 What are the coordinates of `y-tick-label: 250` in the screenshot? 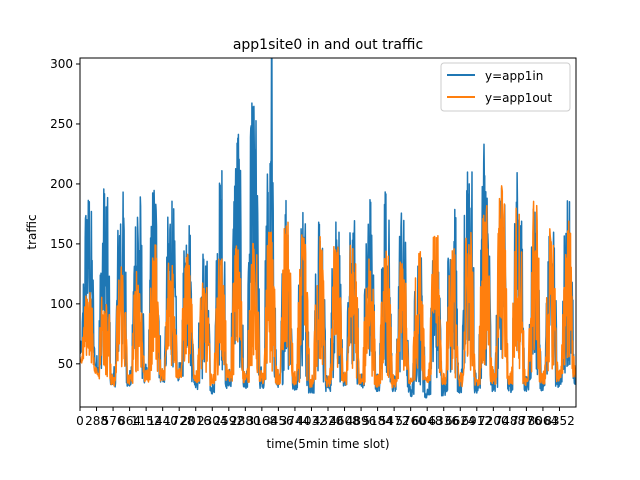 It's located at (61, 124).